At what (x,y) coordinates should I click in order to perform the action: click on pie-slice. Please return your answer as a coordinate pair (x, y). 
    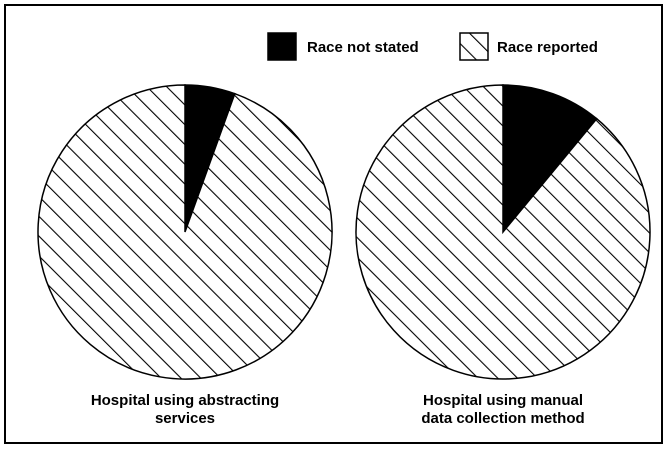
    Looking at the image, I should click on (550, 159).